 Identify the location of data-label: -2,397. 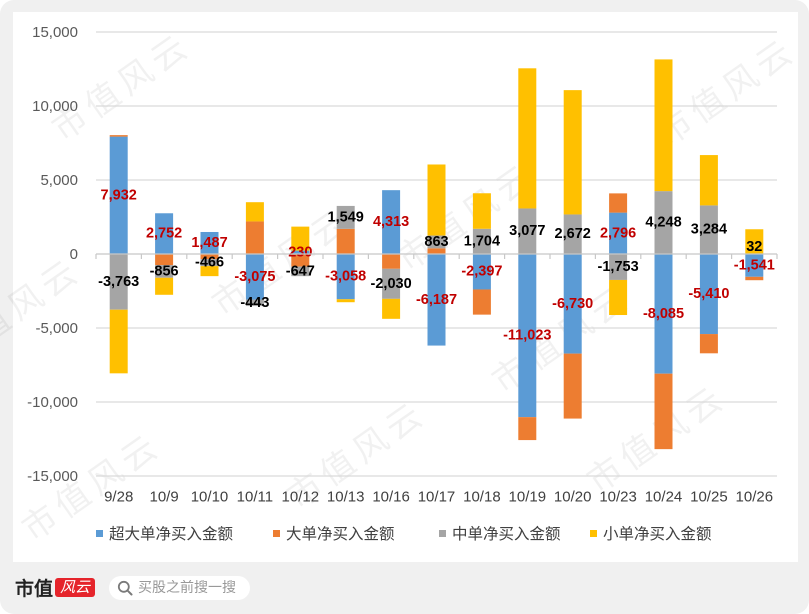
(481, 272).